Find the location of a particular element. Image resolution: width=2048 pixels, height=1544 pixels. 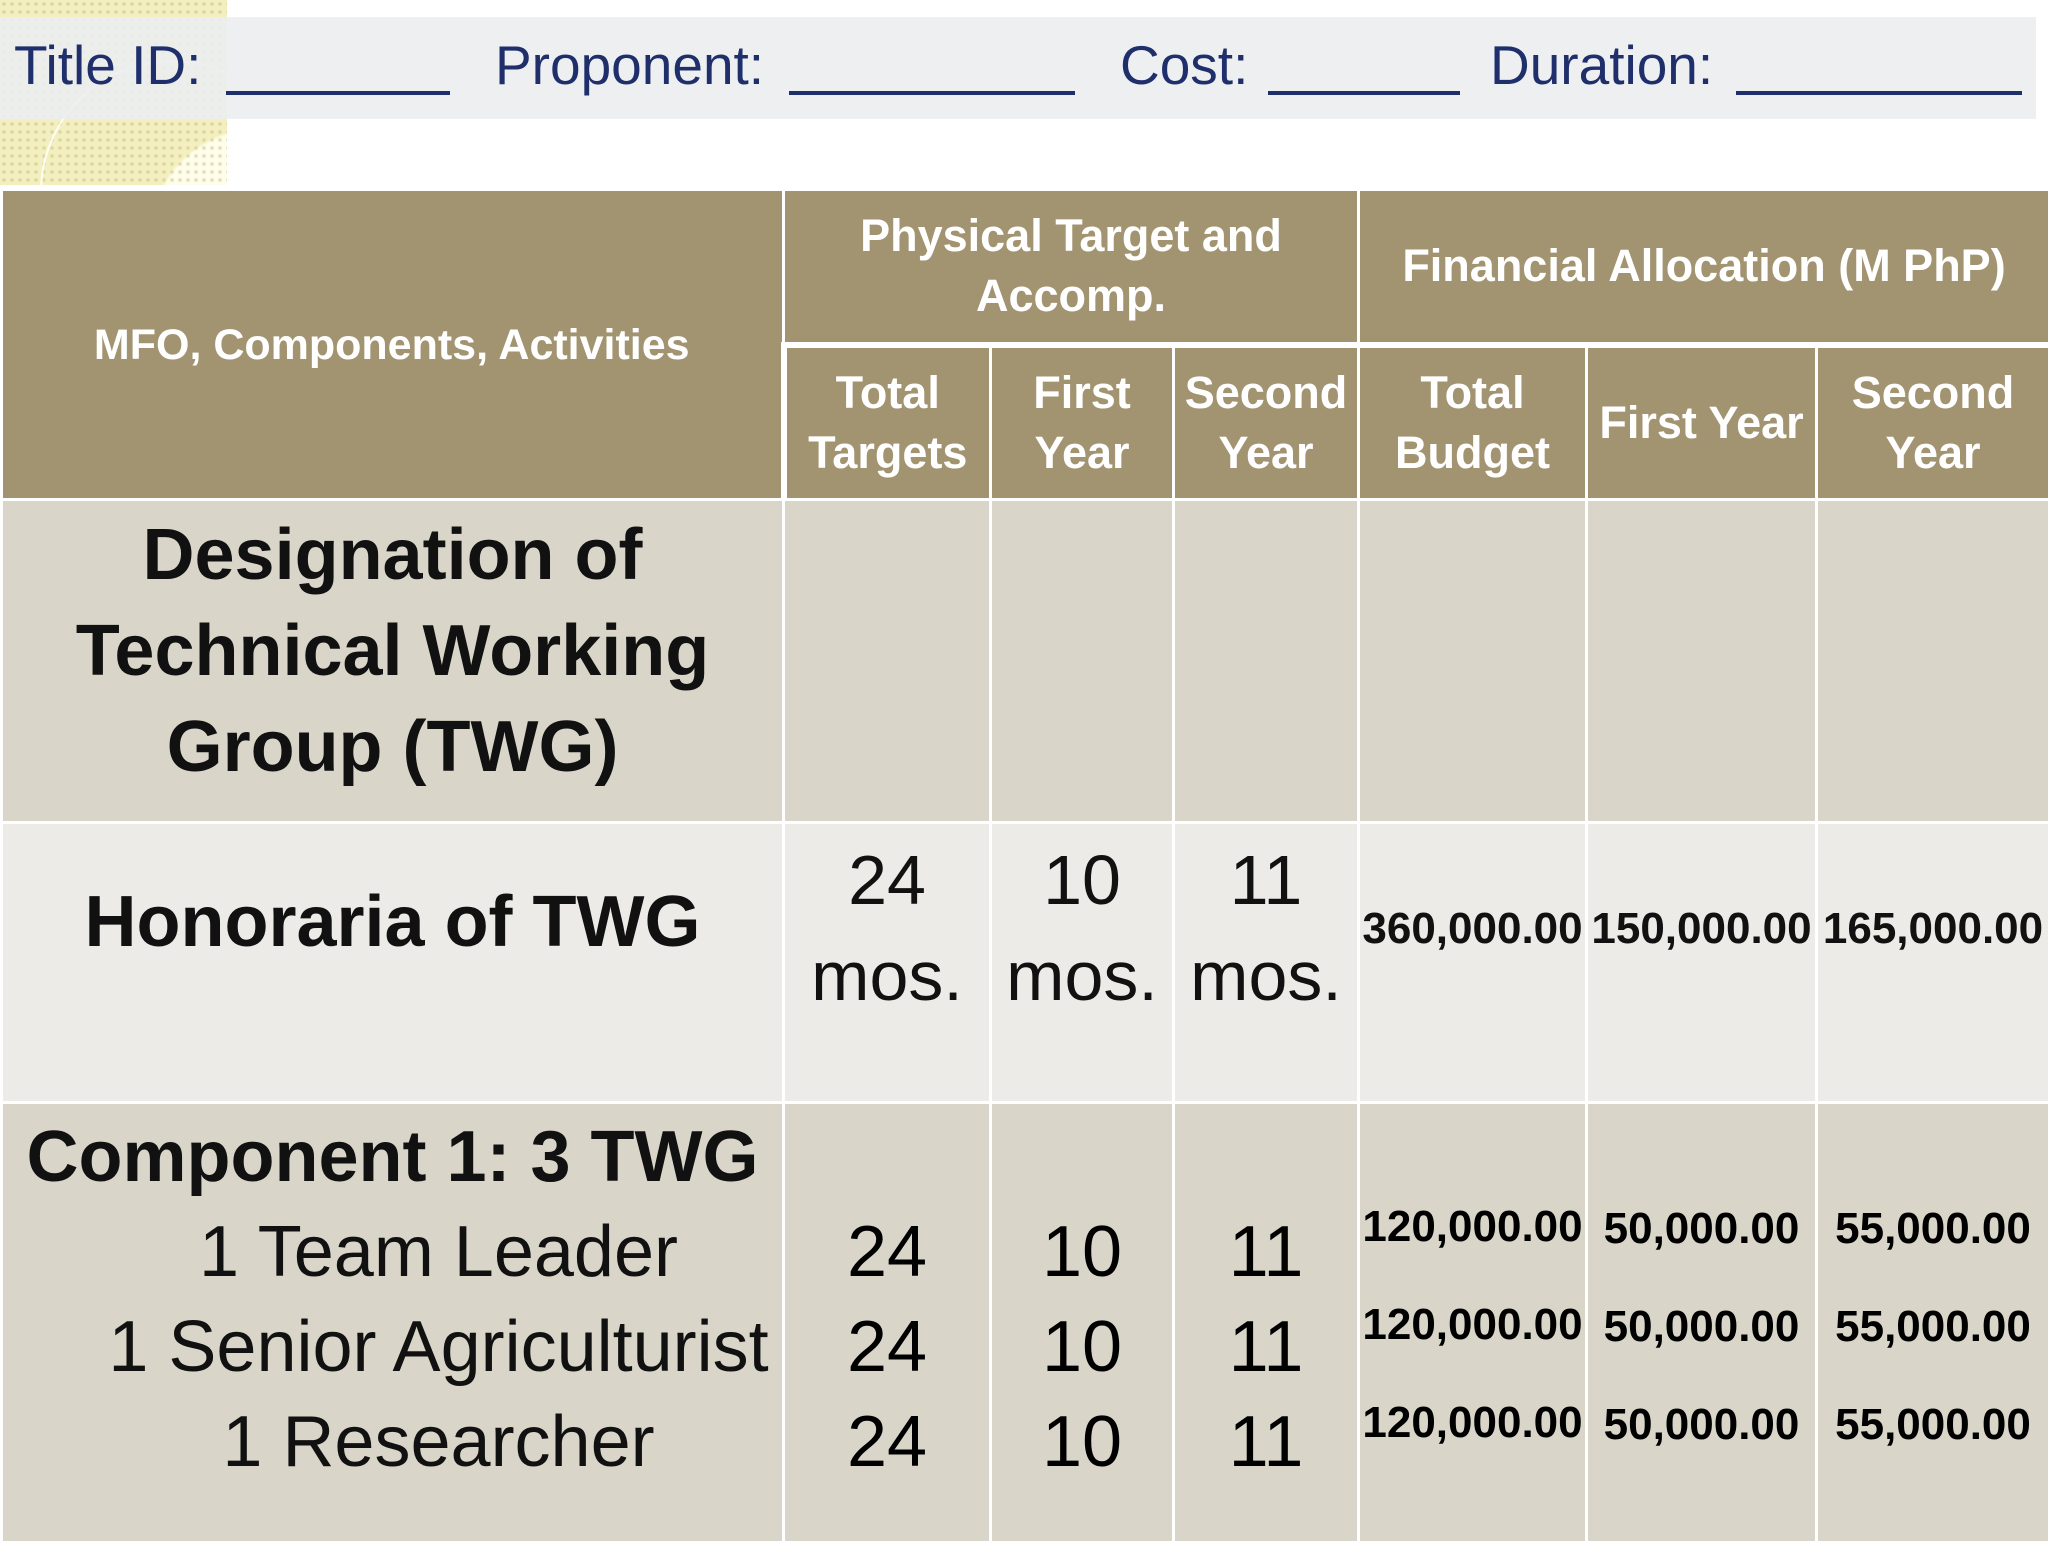

list-item: 1 Team Leader is located at coordinates (392, 1252).